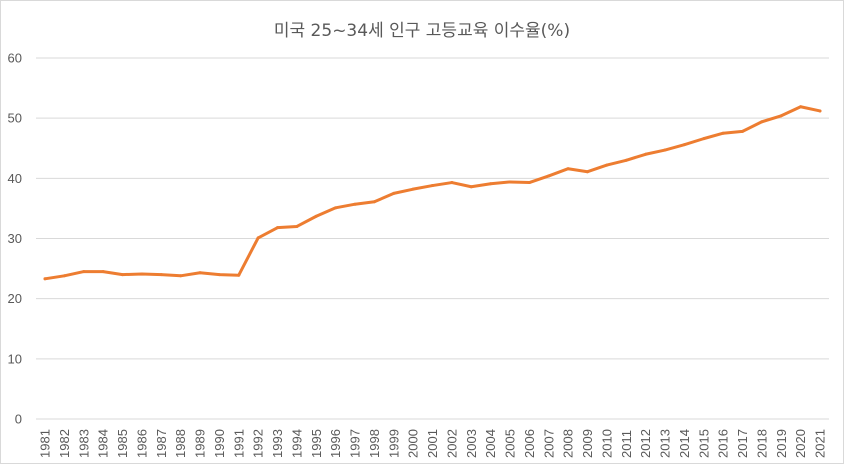 Image resolution: width=844 pixels, height=464 pixels. Describe the element at coordinates (238, 443) in the screenshot. I see `x-tick-label: 1991` at that location.